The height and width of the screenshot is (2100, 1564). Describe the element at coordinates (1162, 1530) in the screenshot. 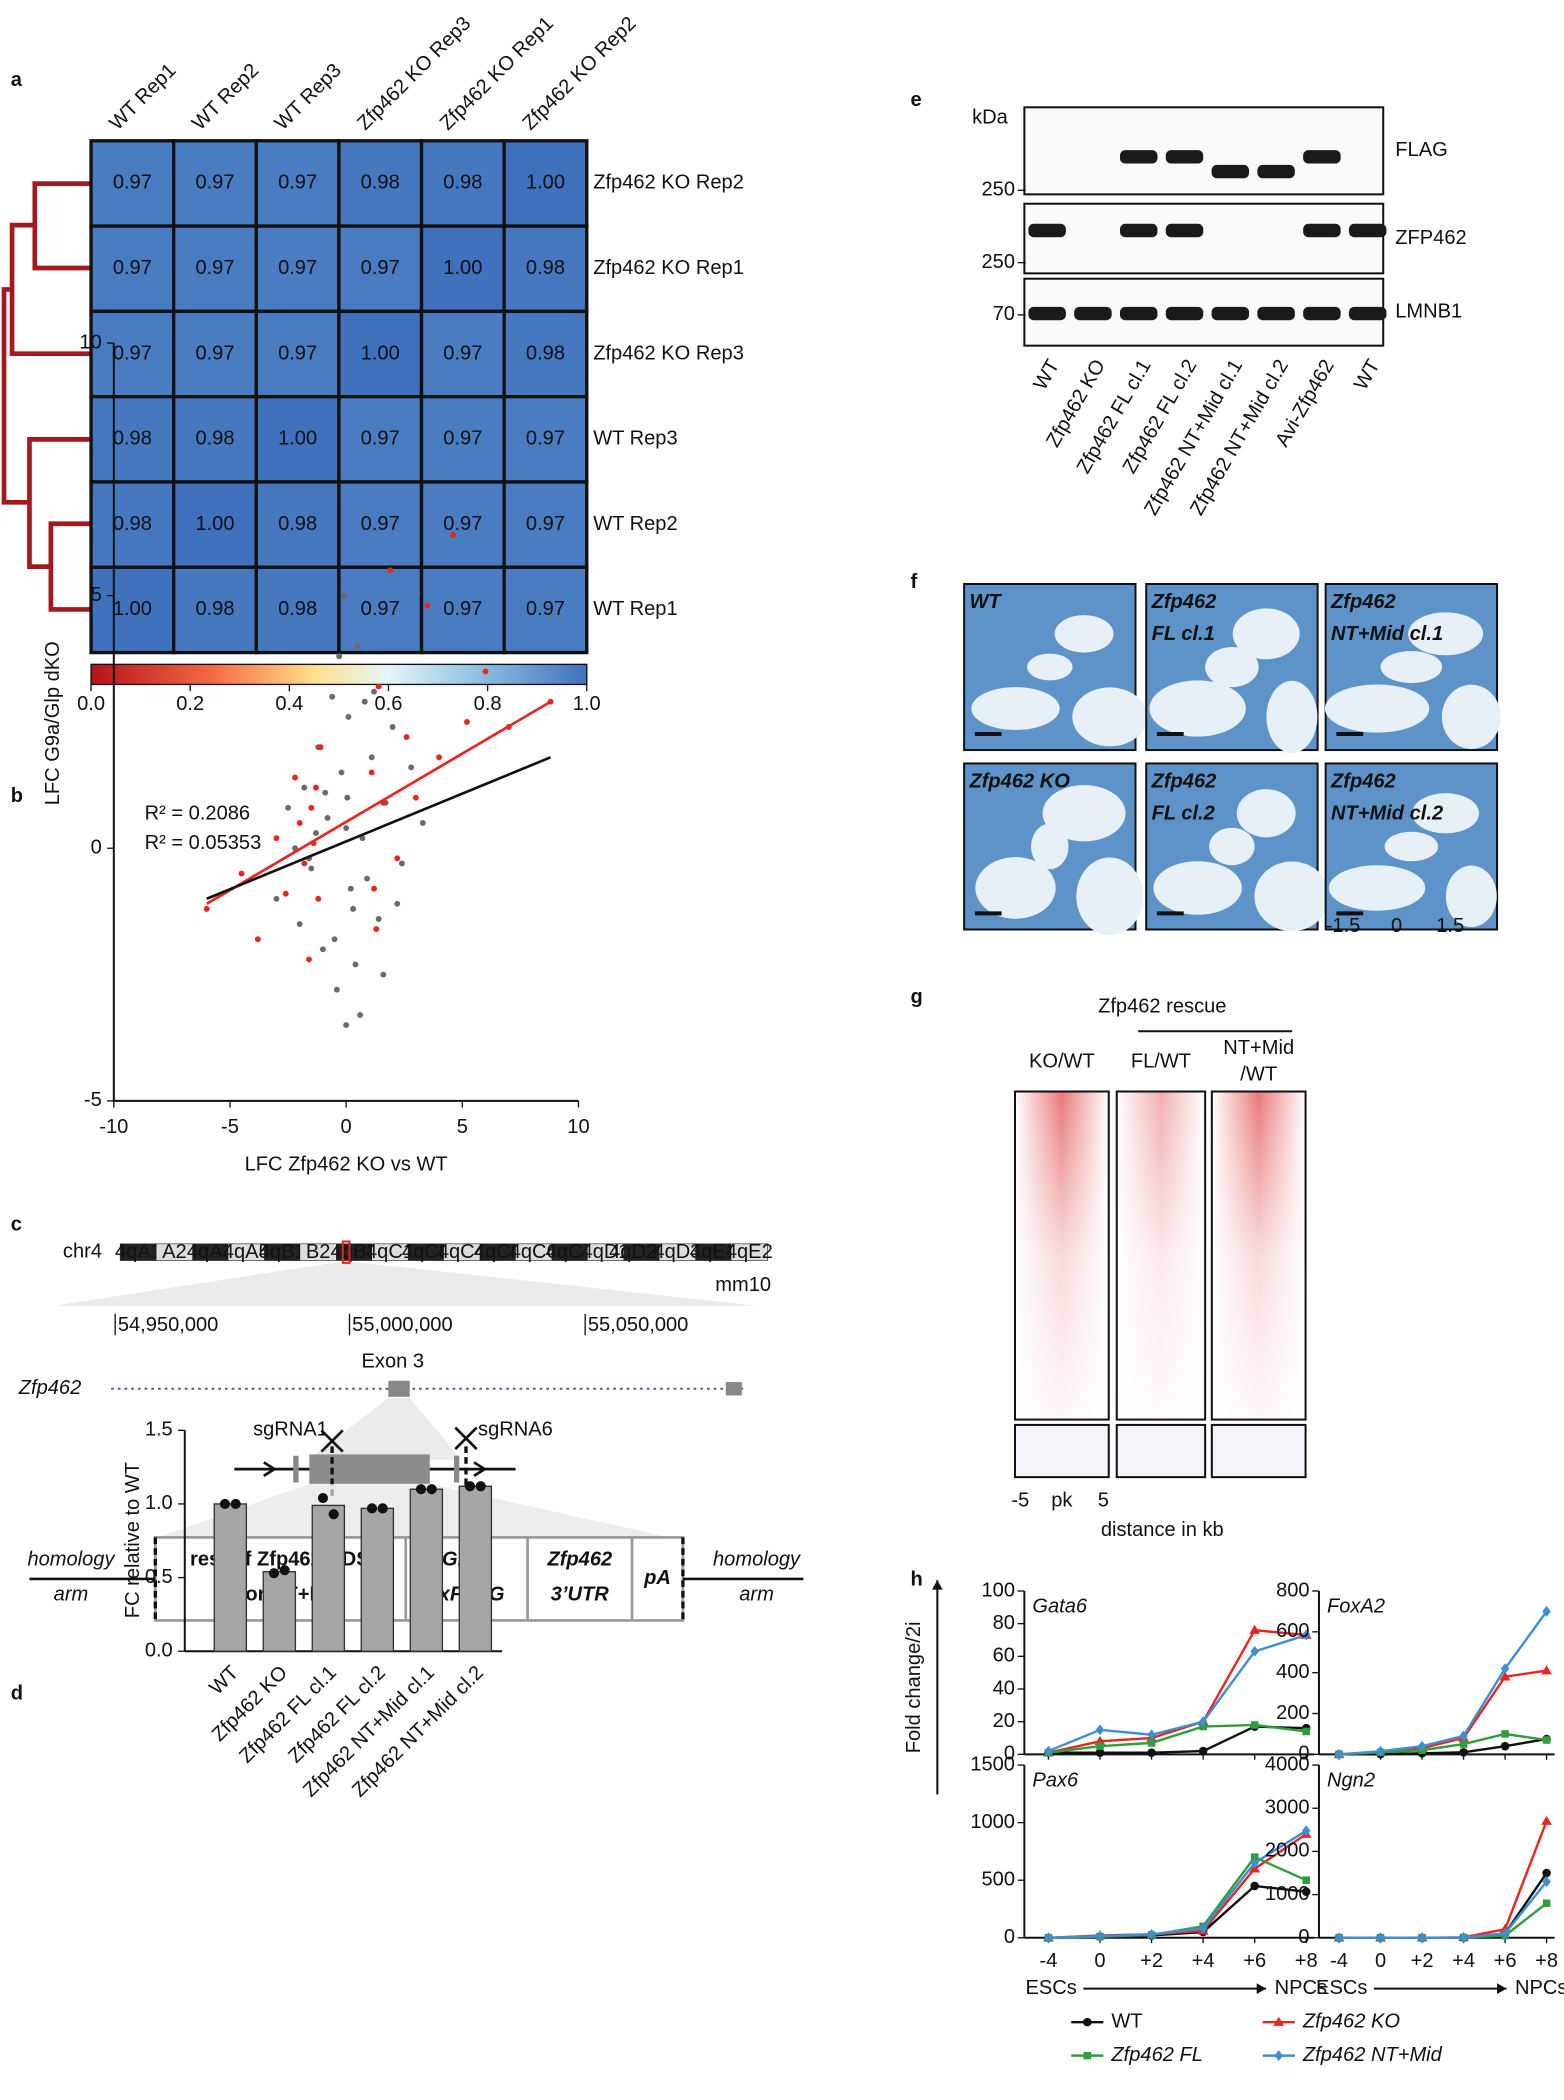

I see `x-axis-label: distance in kb` at that location.